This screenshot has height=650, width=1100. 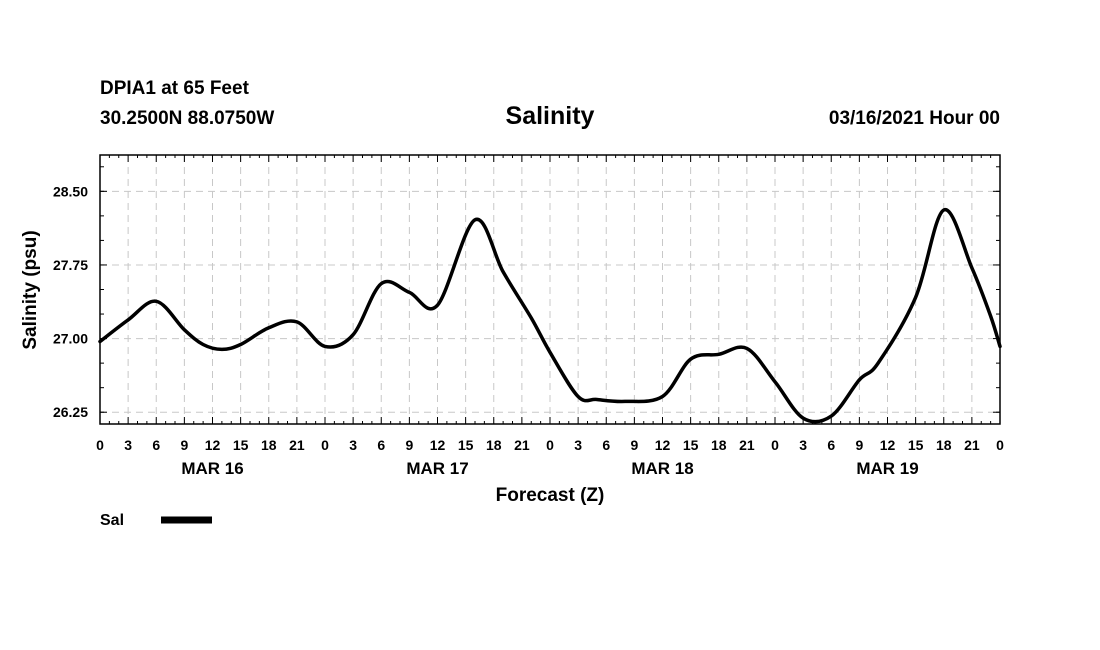 I want to click on legend-label: Sal, so click(x=112, y=520).